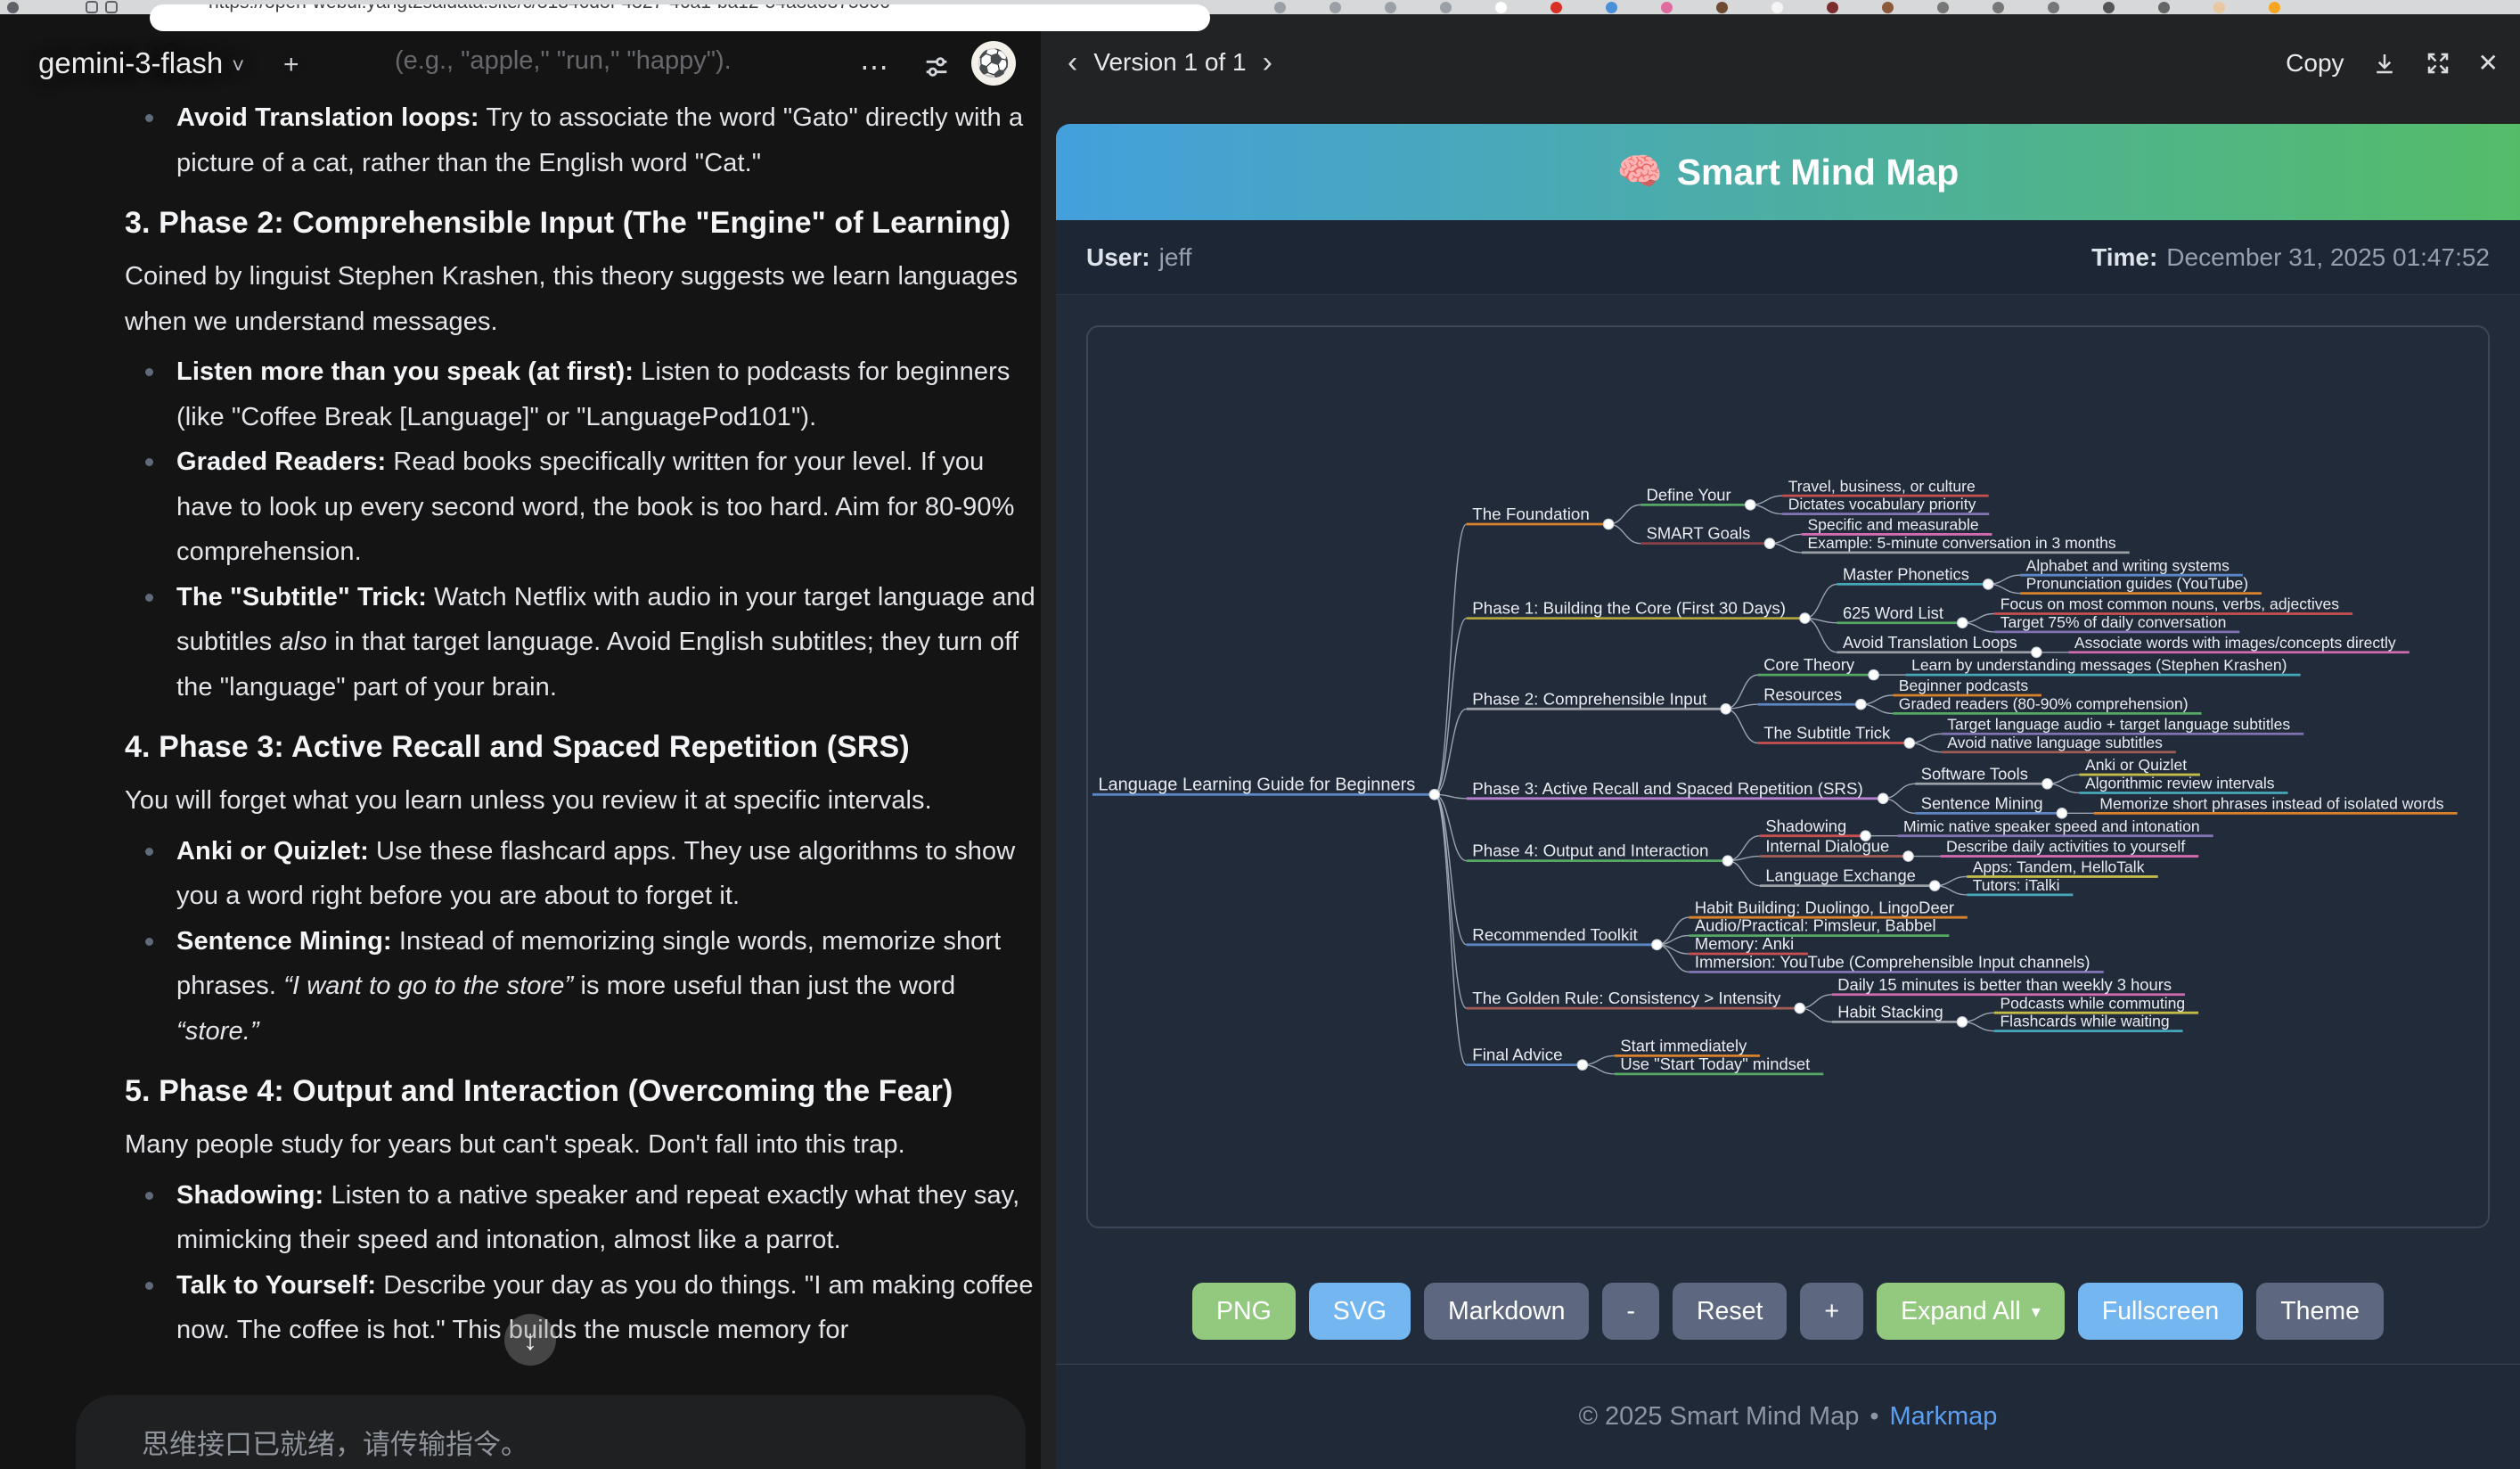 Image resolution: width=2520 pixels, height=1469 pixels. What do you see at coordinates (1744, 943) in the screenshot?
I see `mindmap-node-label: Memory: Anki` at bounding box center [1744, 943].